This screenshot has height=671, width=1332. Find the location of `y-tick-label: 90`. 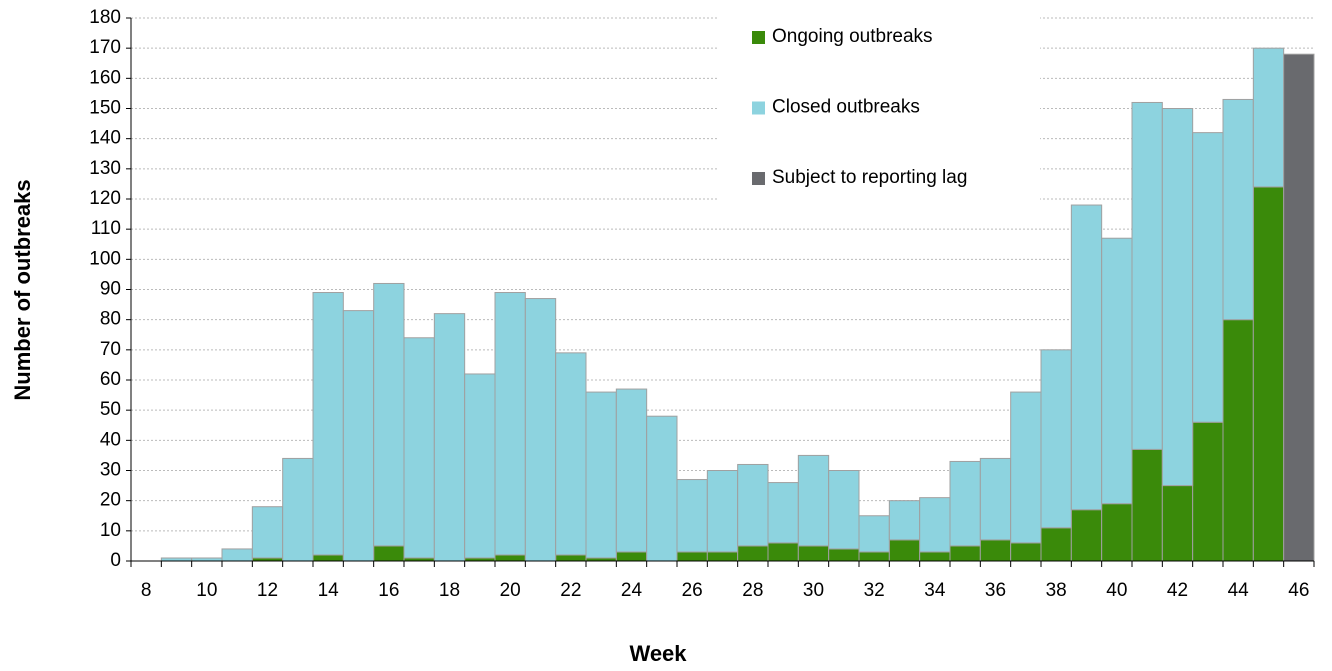

y-tick-label: 90 is located at coordinates (110, 289).